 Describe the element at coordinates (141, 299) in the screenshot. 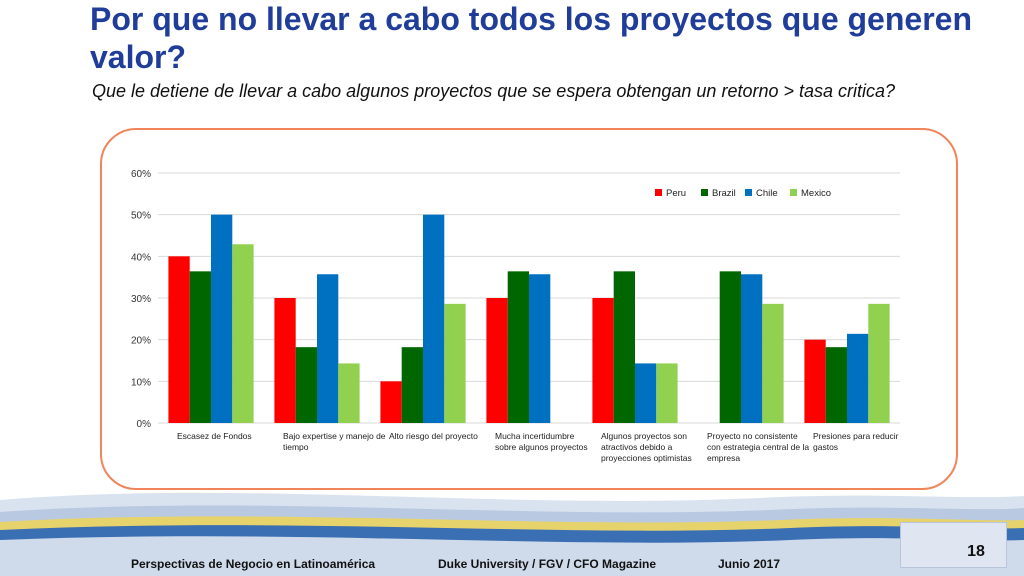

I see `y-tick-label: 30%` at that location.